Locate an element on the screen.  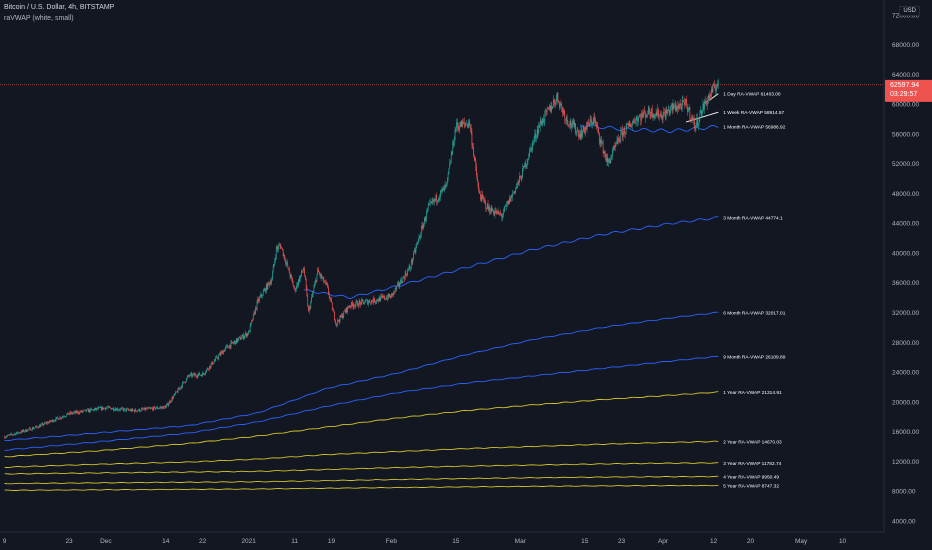
price-tick-label: 56000.00 is located at coordinates (905, 134).